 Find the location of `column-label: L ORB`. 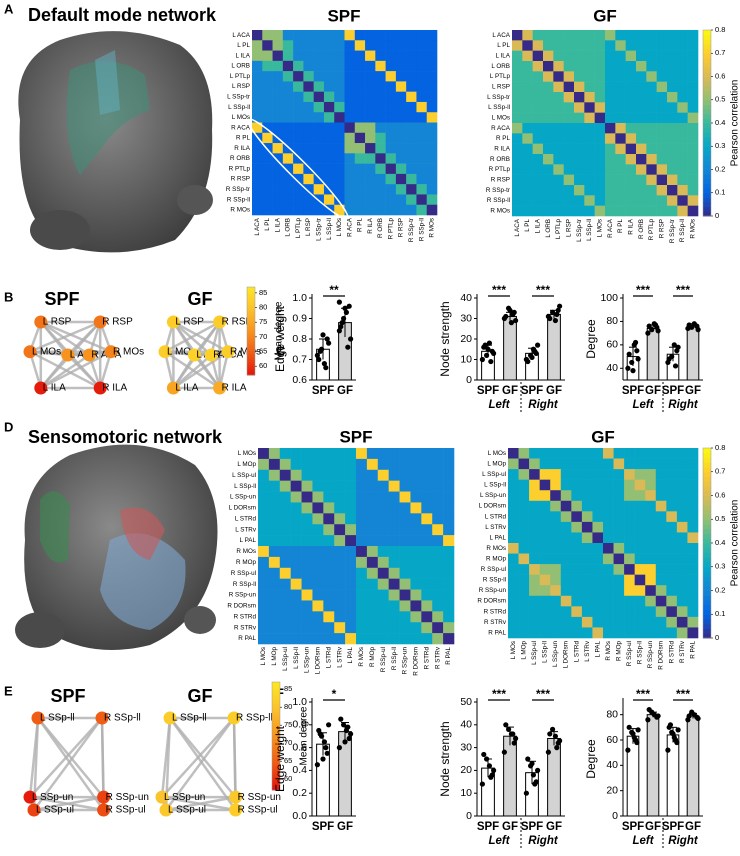

column-label: L ORB is located at coordinates (548, 228).